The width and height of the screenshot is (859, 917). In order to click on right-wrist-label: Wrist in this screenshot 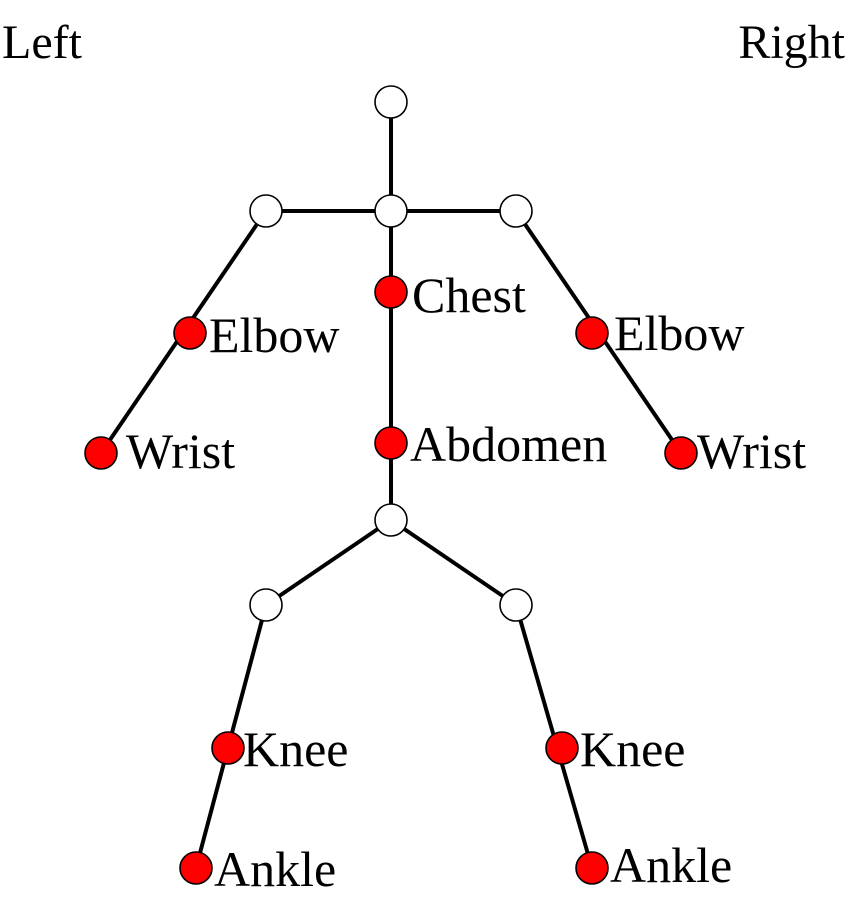, I will do `click(751, 451)`.